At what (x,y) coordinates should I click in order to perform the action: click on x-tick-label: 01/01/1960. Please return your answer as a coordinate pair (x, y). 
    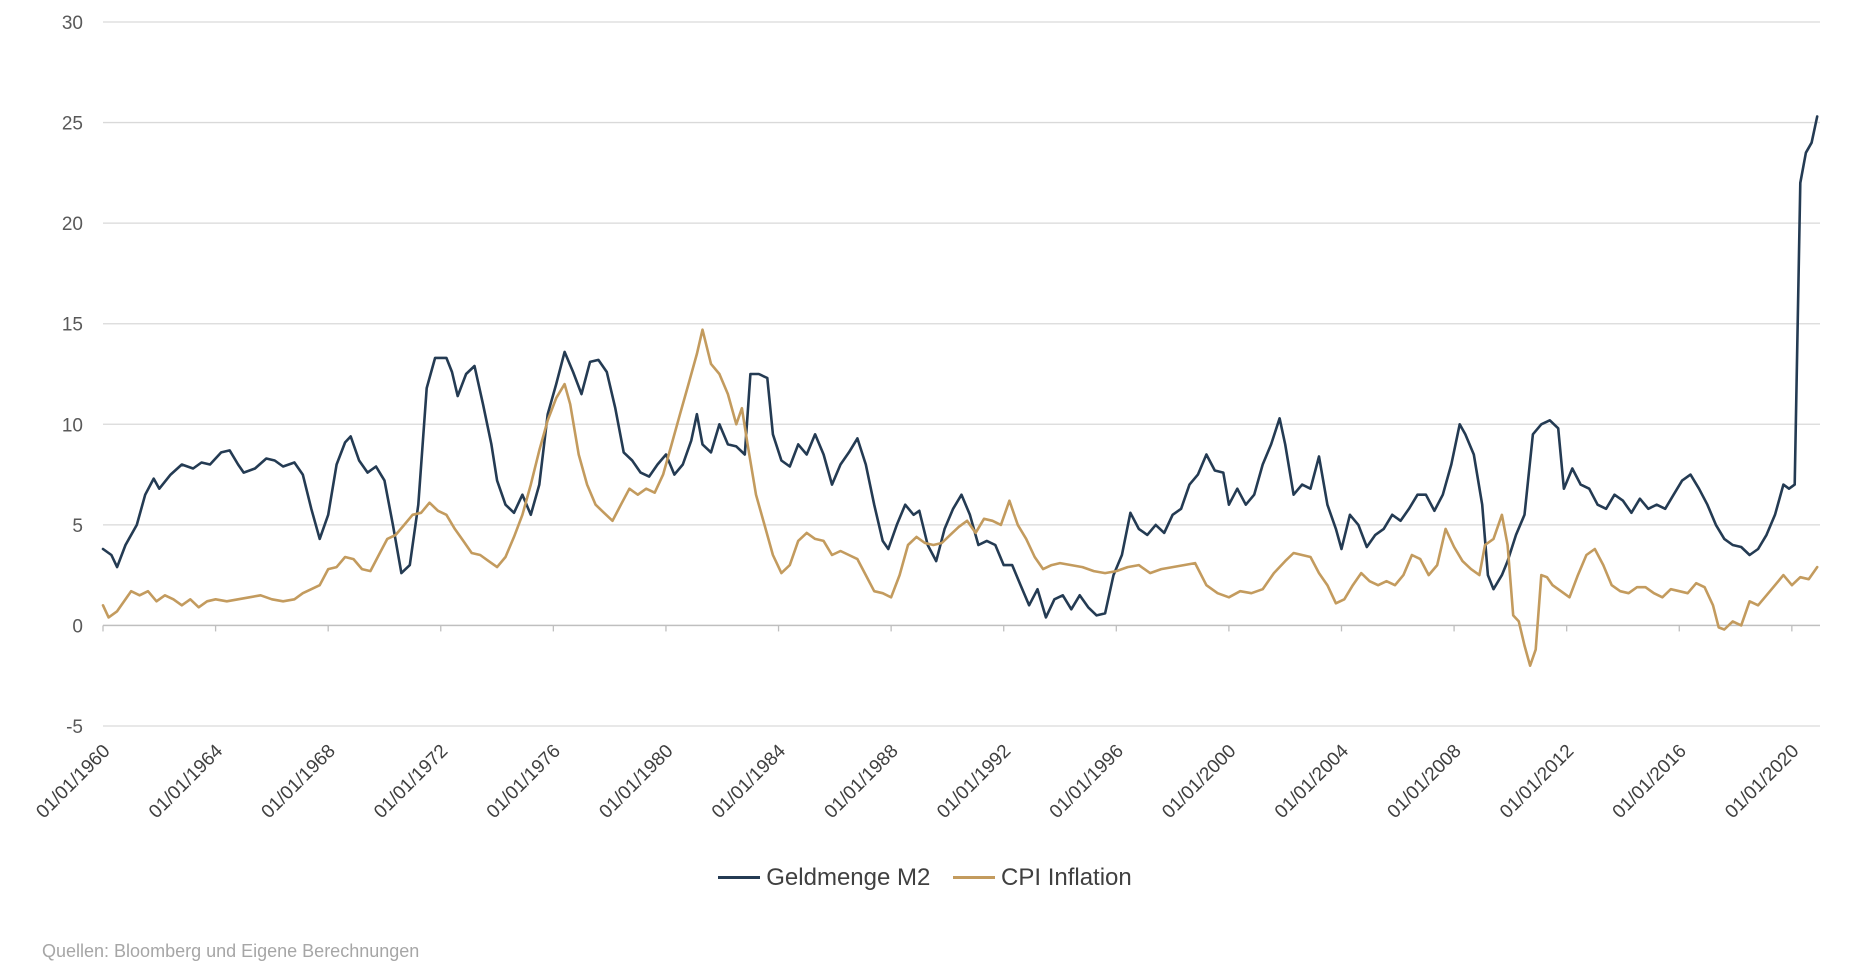
    Looking at the image, I should click on (73, 782).